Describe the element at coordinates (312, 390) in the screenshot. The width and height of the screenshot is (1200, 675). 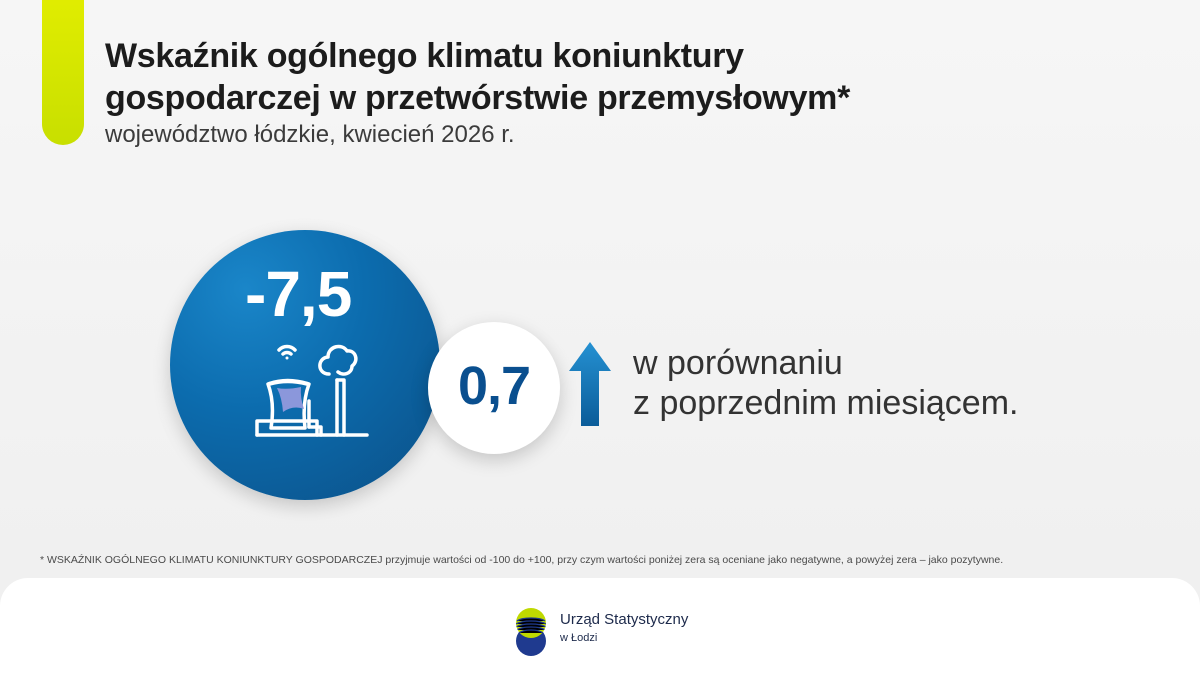
I see `factory-icon` at that location.